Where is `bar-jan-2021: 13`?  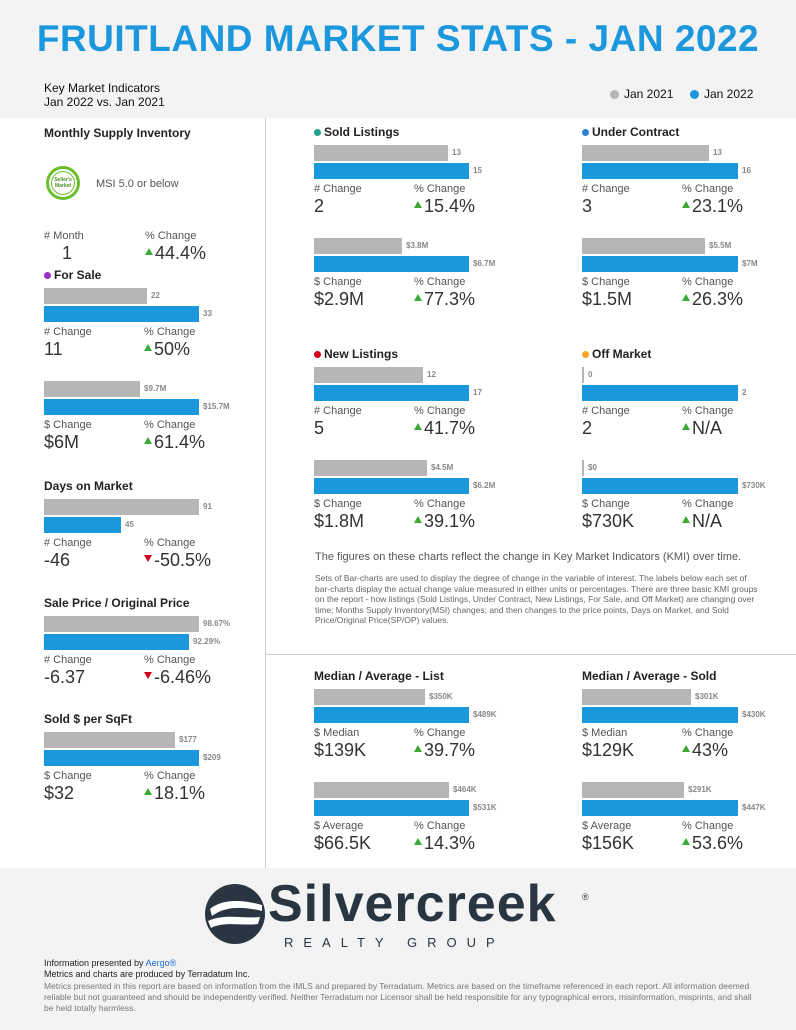 bar-jan-2021: 13 is located at coordinates (391, 153).